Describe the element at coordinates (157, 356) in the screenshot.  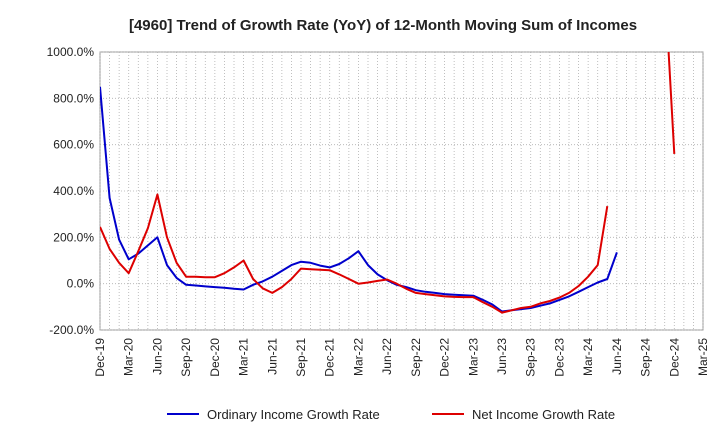
I see `x-tick-label: Jun-20` at that location.